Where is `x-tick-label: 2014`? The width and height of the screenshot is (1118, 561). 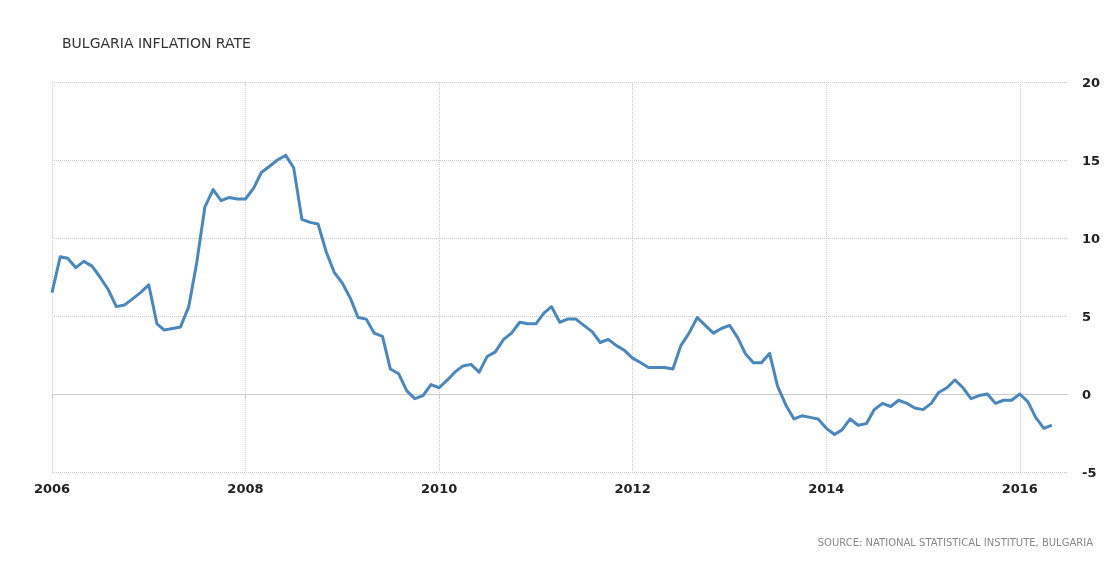
x-tick-label: 2014 is located at coordinates (826, 488).